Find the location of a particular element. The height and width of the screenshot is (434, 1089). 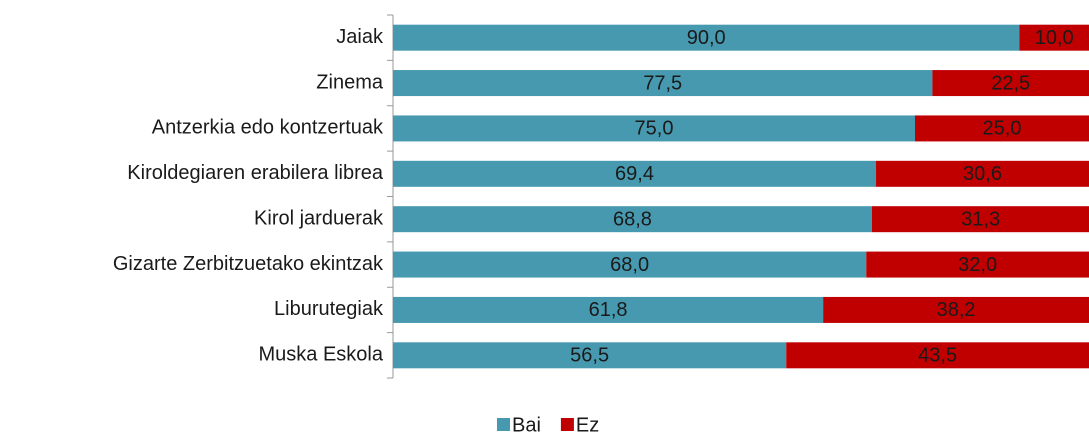

value-label: 38,2 is located at coordinates (956, 310).